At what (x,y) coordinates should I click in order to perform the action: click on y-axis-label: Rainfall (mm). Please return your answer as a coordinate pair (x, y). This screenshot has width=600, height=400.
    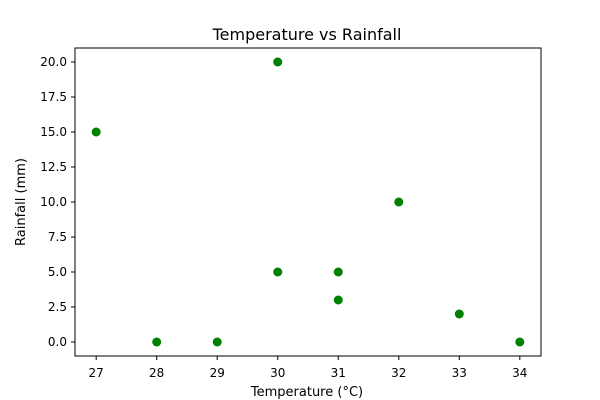
    Looking at the image, I should click on (21, 202).